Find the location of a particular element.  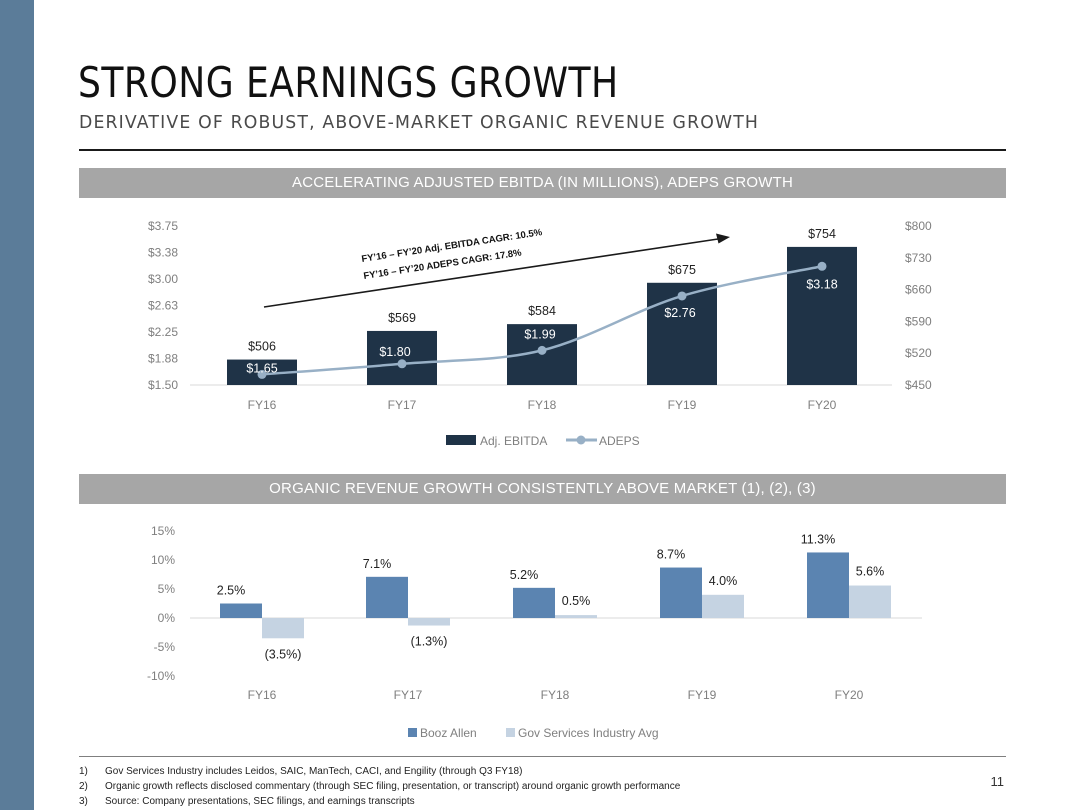

booz-allen-data-label: 8.7% is located at coordinates (671, 555).